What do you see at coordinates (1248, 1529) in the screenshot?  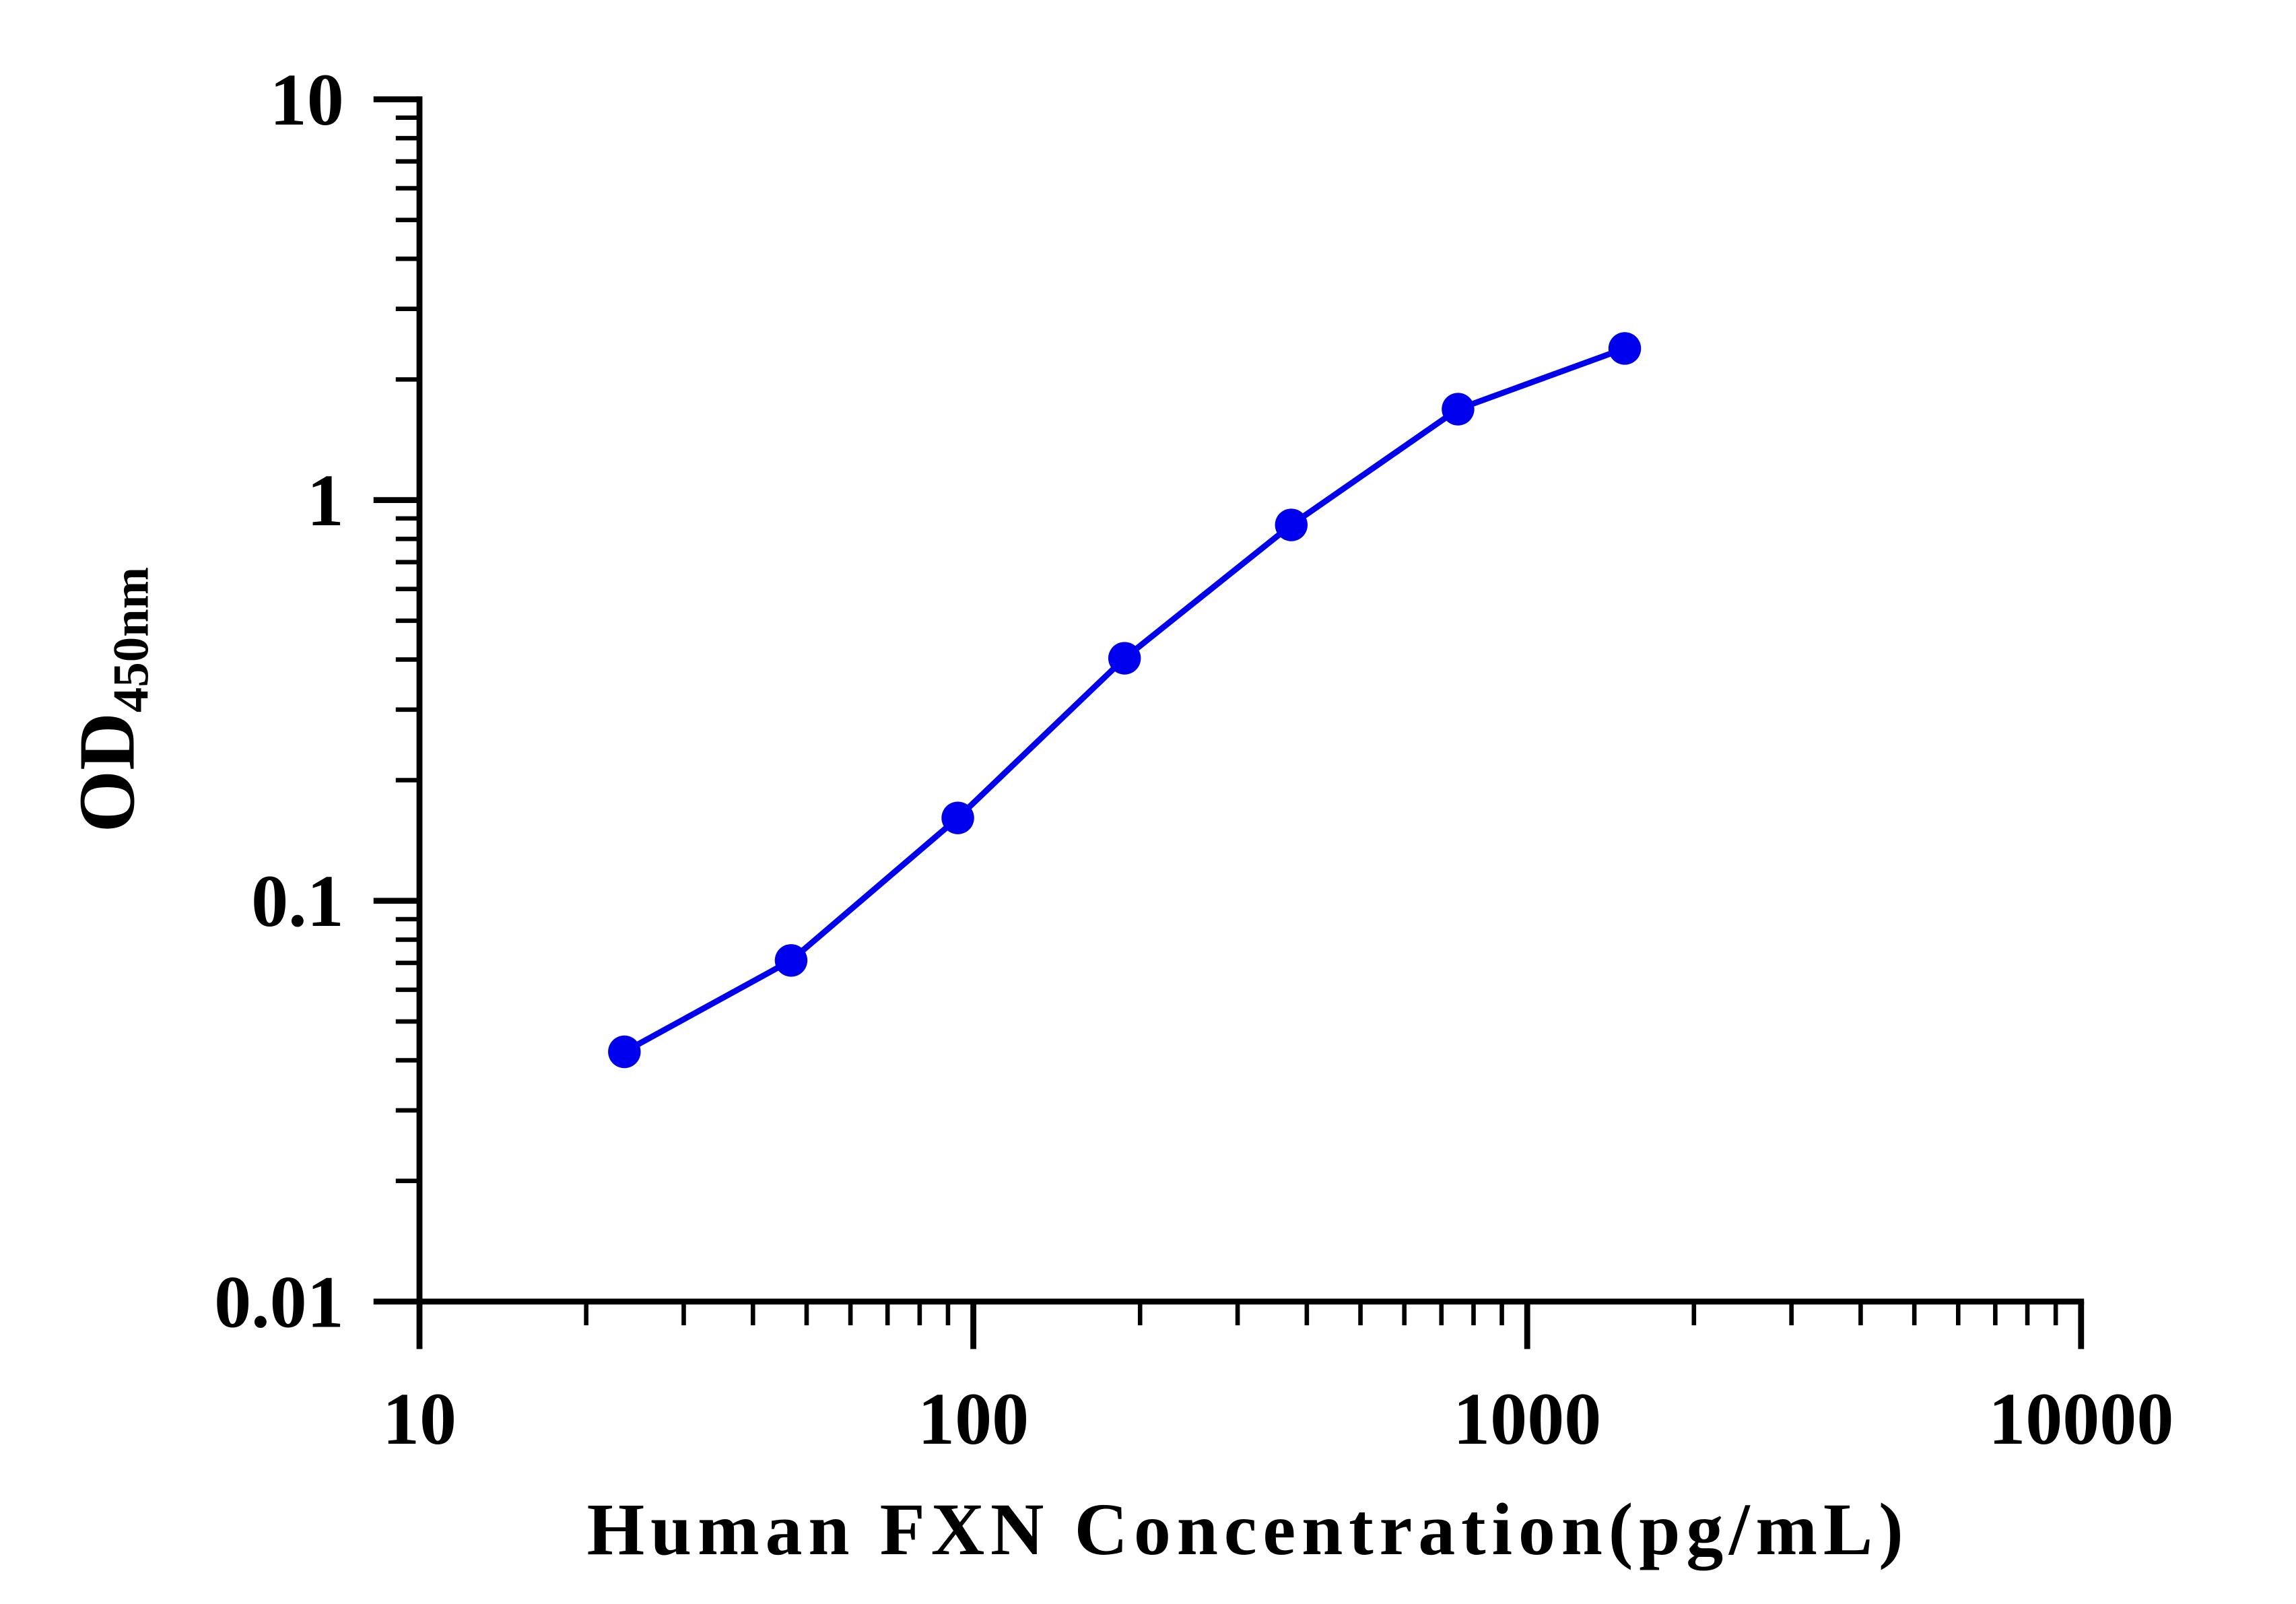 I see `x-axis-label: Human FXN Concentration(pg/mL)` at bounding box center [1248, 1529].